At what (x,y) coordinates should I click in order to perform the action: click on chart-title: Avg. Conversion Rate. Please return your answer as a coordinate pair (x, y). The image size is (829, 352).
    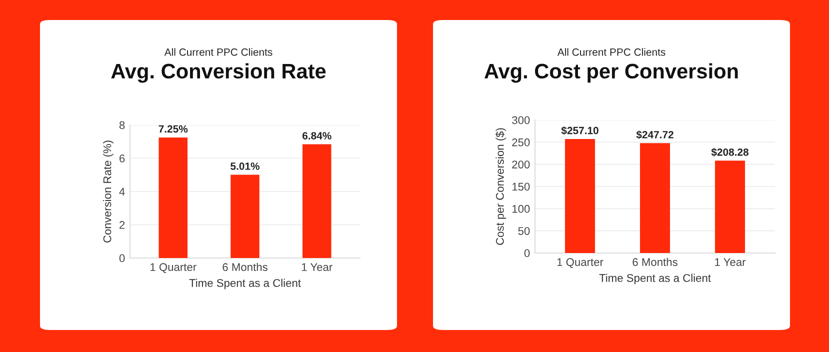
    Looking at the image, I should click on (218, 73).